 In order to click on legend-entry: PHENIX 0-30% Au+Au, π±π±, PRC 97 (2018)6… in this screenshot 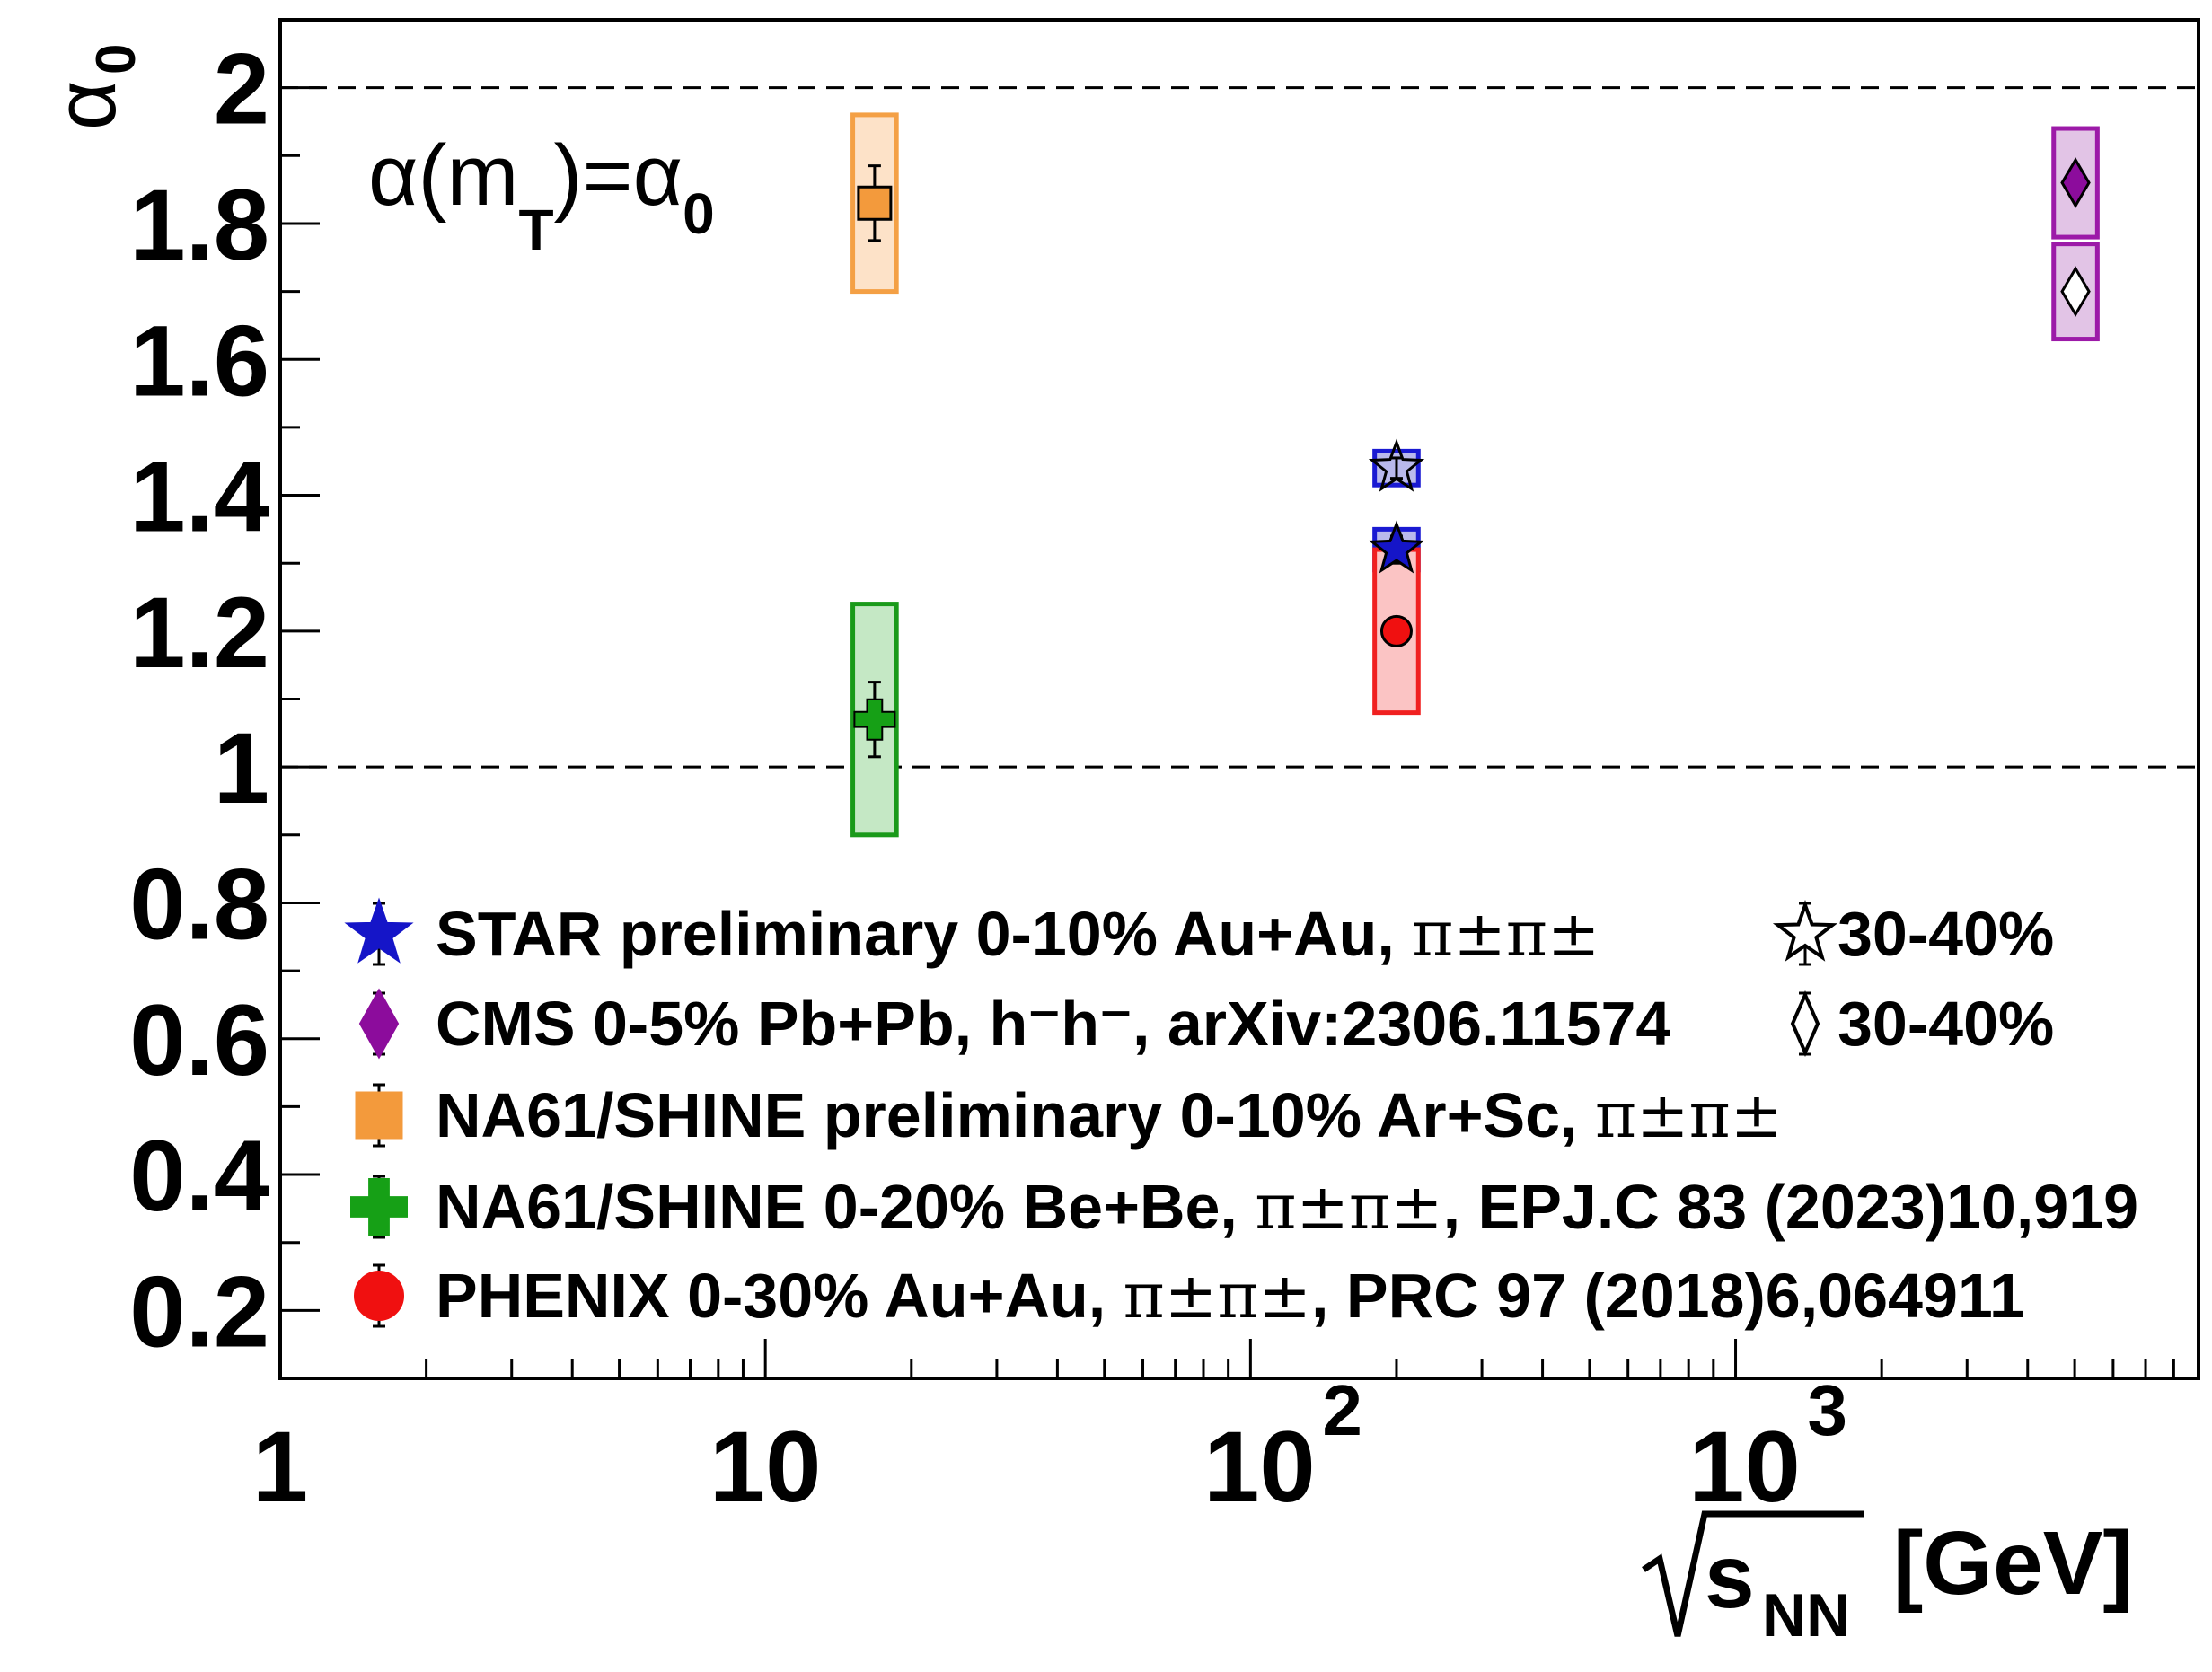, I will do `click(1189, 1296)`.